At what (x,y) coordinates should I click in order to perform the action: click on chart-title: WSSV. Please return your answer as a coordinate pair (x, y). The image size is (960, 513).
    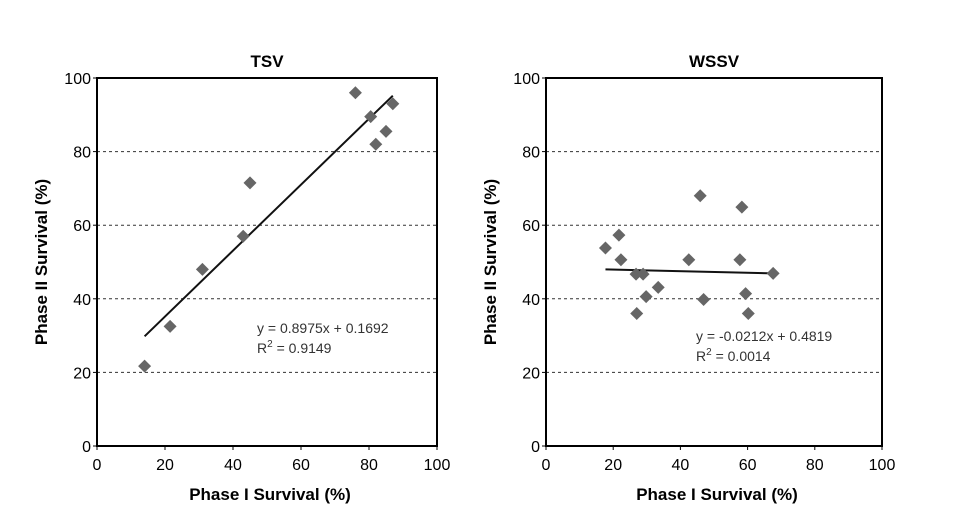
    Looking at the image, I should click on (714, 61).